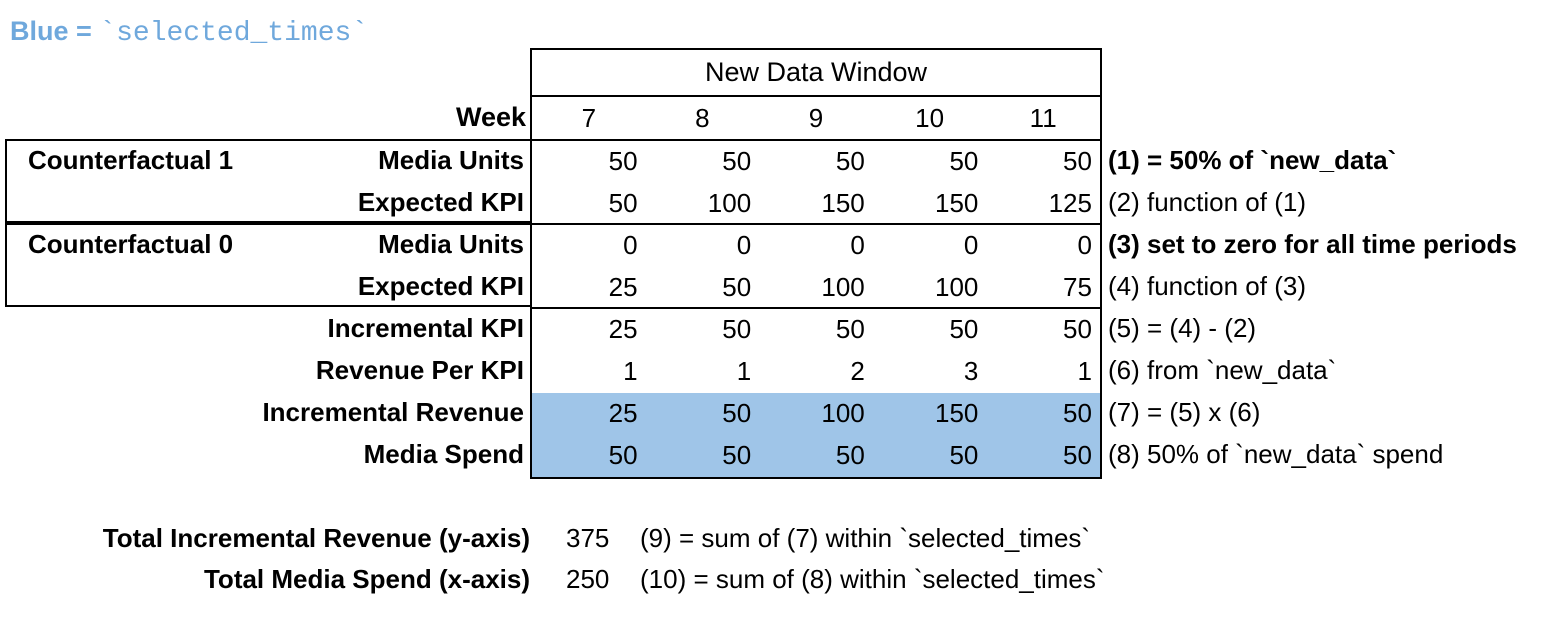 This screenshot has height=620, width=1544. Describe the element at coordinates (816, 162) in the screenshot. I see `table-row-media-units-cf1: 50 50 50 50 50` at that location.